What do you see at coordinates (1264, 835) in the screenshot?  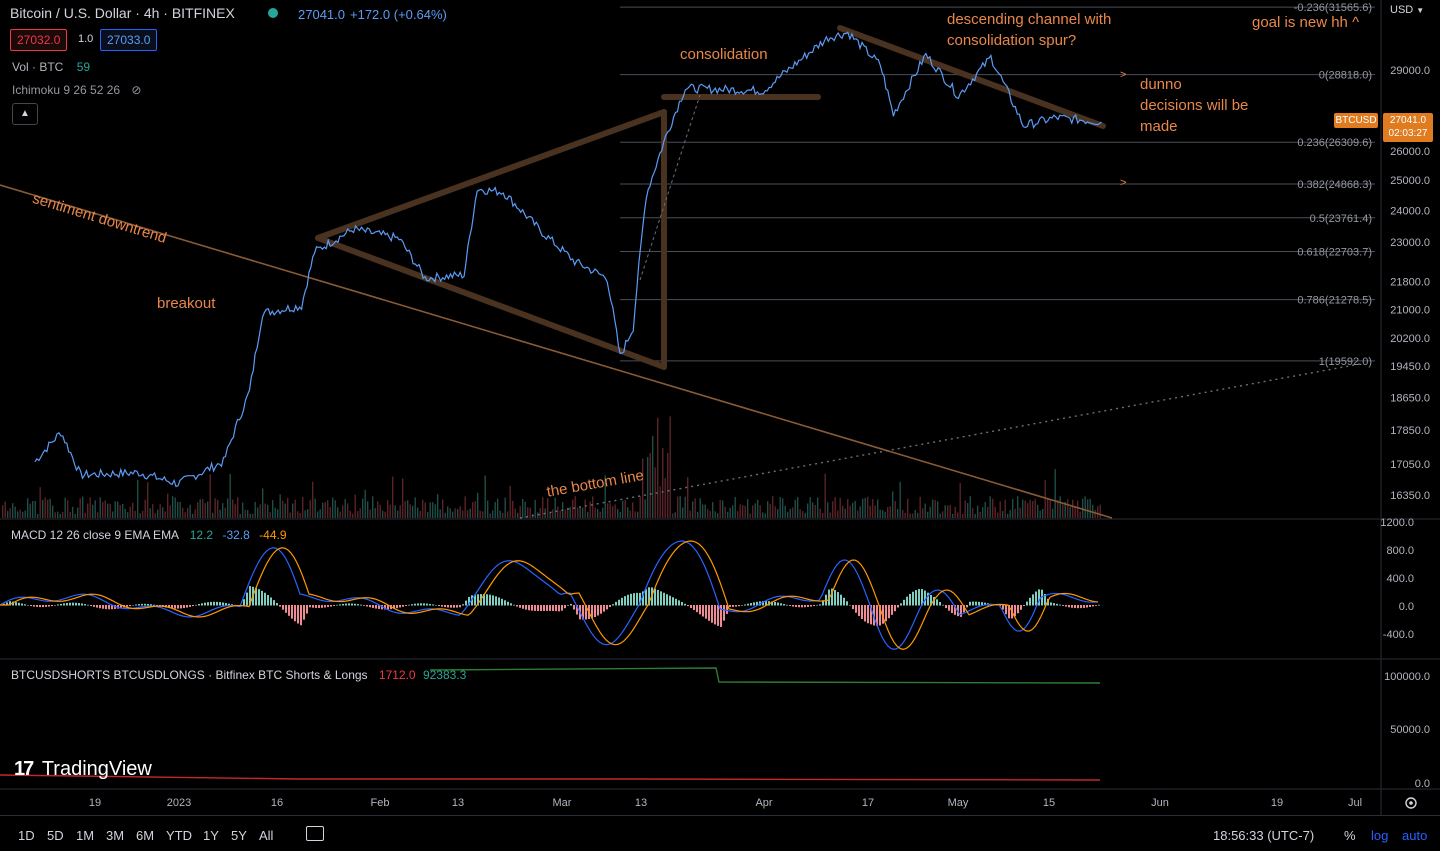 I see `clock-display: 18:56:33 (UTC-7)` at bounding box center [1264, 835].